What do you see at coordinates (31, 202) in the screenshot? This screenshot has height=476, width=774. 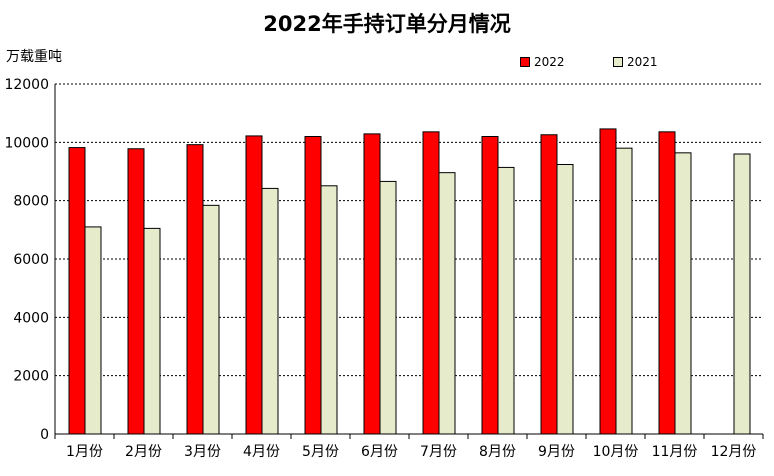 I see `y-tick-label: 8000` at bounding box center [31, 202].